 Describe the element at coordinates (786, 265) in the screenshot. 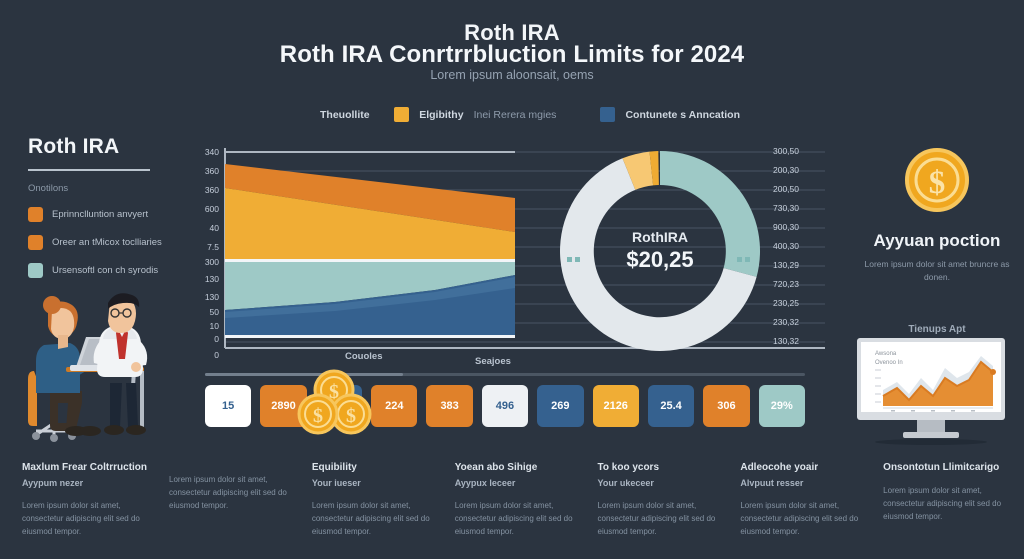

I see `y-tick-right-6: 130,29` at that location.